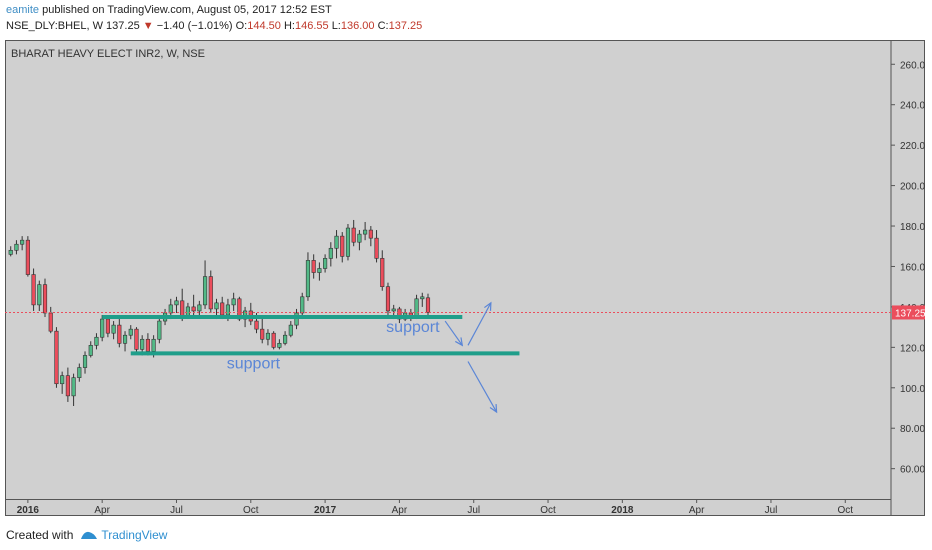  Describe the element at coordinates (40, 535) in the screenshot. I see `created-with-text: Created with` at that location.